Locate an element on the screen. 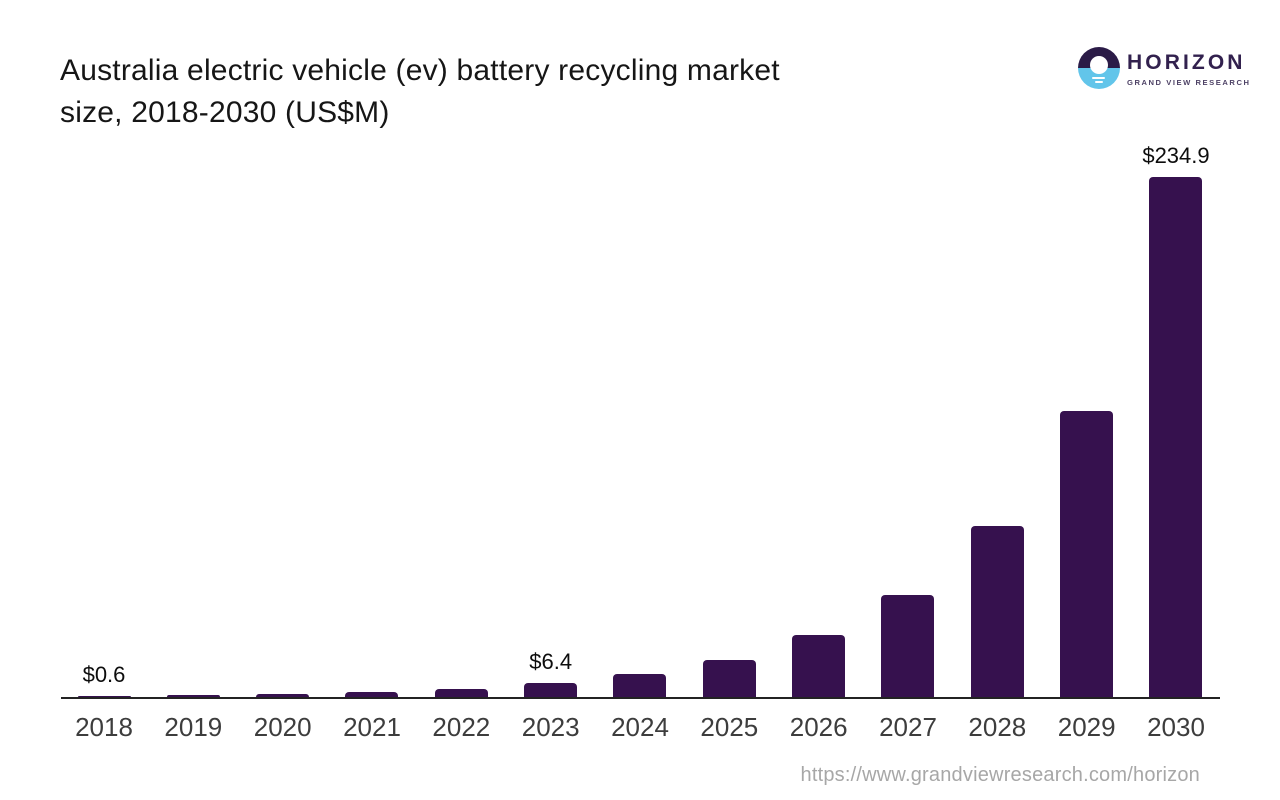 Image resolution: width=1280 pixels, height=800 pixels. x-tick-2028: 2028 is located at coordinates (997, 727).